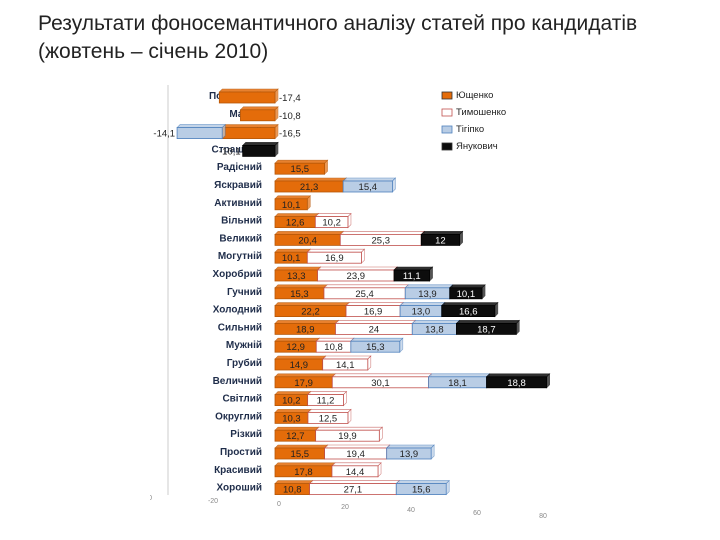  Describe the element at coordinates (364, 294) in the screenshot. I see `data-label: 25,4` at that location.